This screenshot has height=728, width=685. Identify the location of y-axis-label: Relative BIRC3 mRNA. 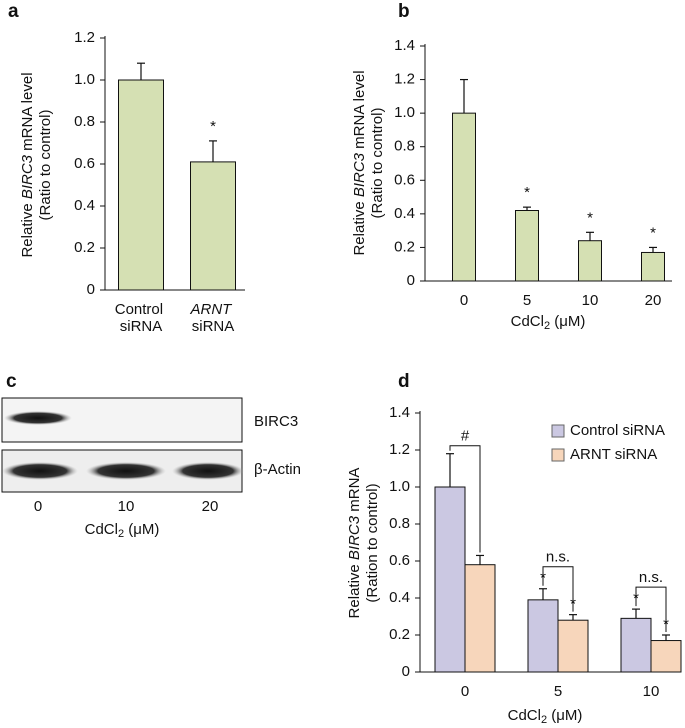
(354, 543).